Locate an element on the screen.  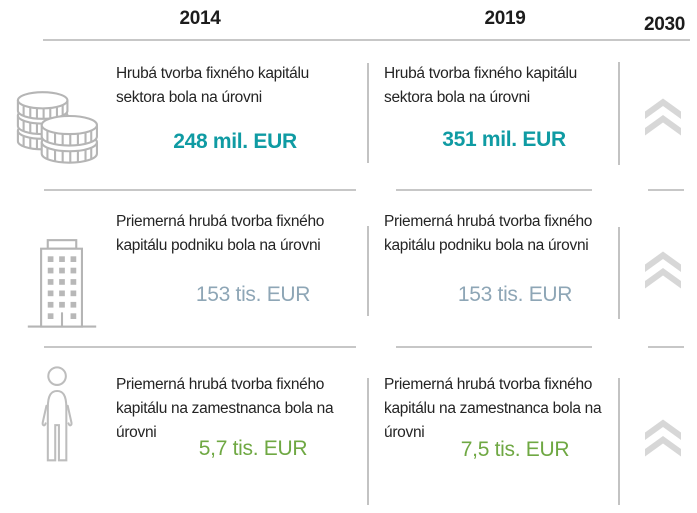
column-header-2019: 2019 is located at coordinates (505, 18).